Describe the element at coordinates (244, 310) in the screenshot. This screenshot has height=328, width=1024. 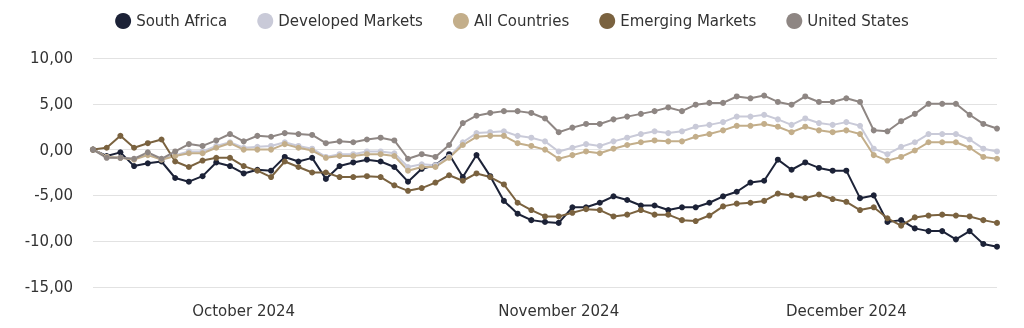
I see `x-tick-label: October 2024` at that location.